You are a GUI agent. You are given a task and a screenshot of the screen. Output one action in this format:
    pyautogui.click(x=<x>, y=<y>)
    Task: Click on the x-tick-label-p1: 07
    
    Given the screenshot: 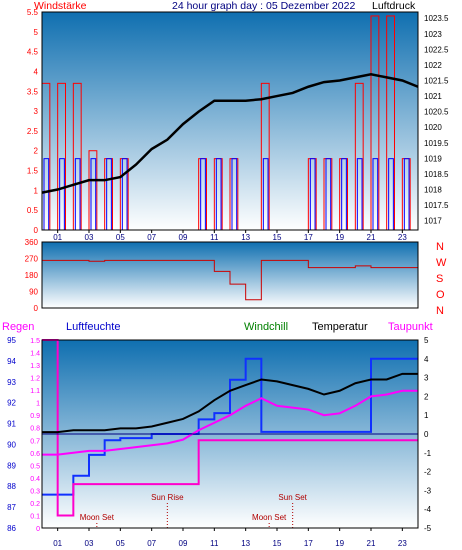 What is the action you would take?
    pyautogui.click(x=151, y=237)
    